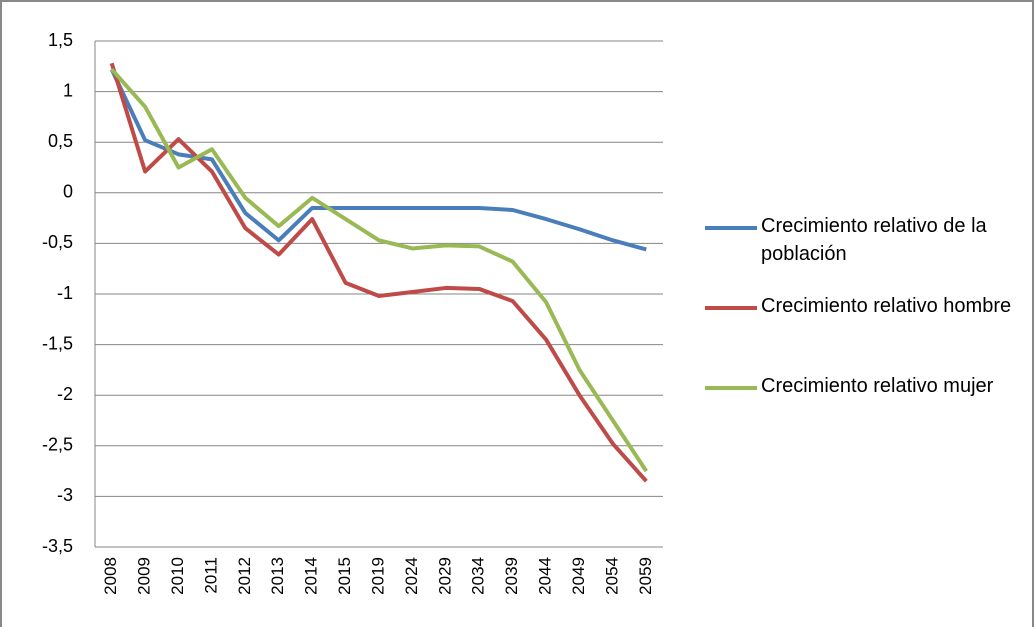 Image resolution: width=1034 pixels, height=627 pixels. What do you see at coordinates (511, 576) in the screenshot?
I see `x-tick-label: 2039` at bounding box center [511, 576].